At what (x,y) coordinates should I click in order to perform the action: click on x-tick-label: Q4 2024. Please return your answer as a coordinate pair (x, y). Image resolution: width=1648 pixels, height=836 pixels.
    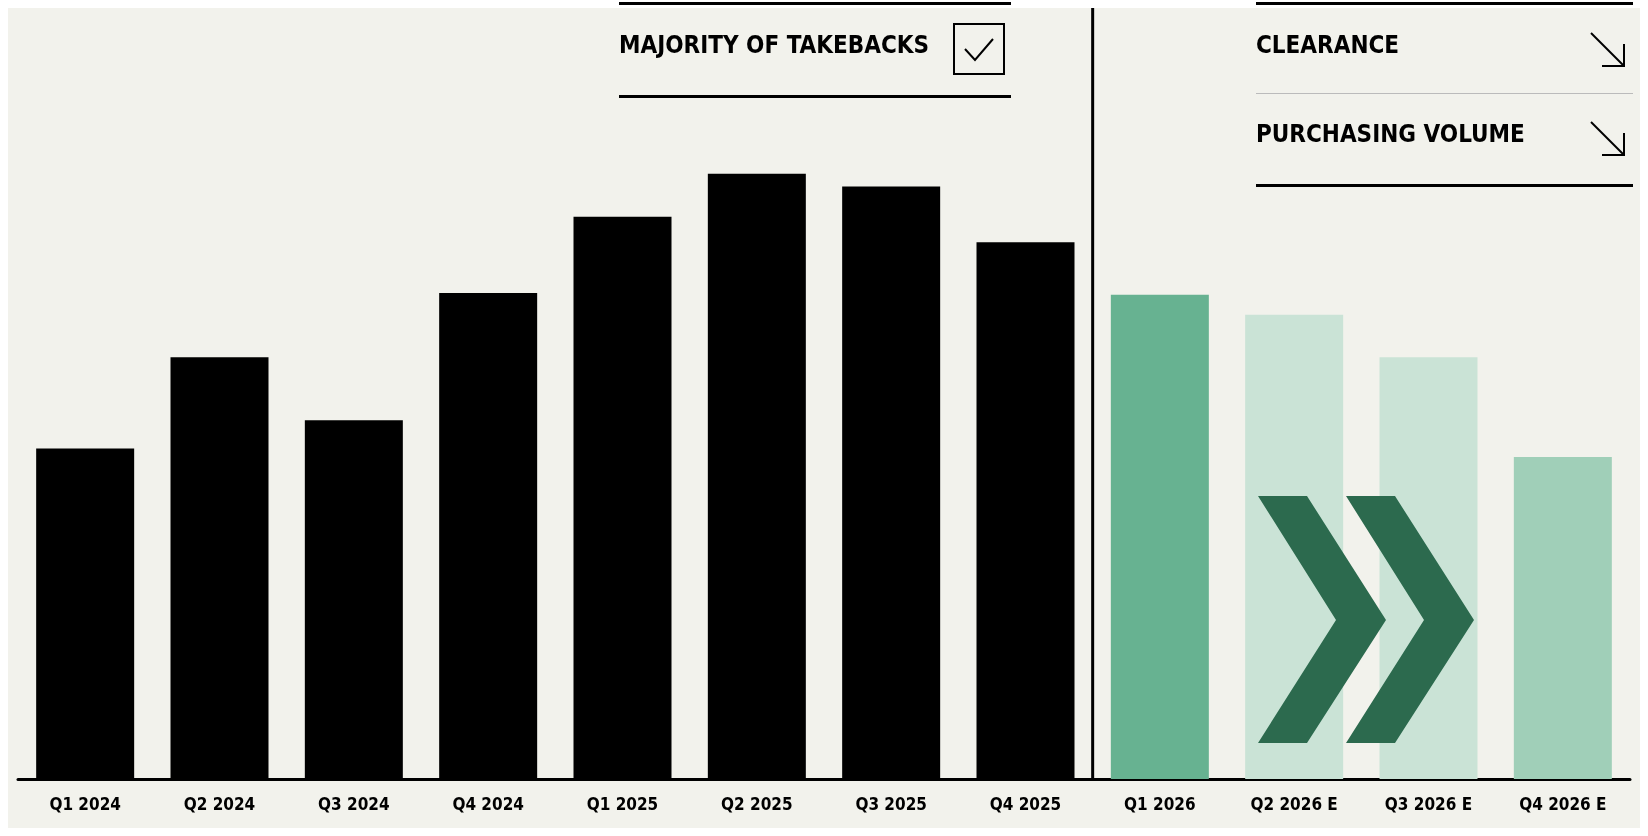
    Looking at the image, I should click on (488, 803).